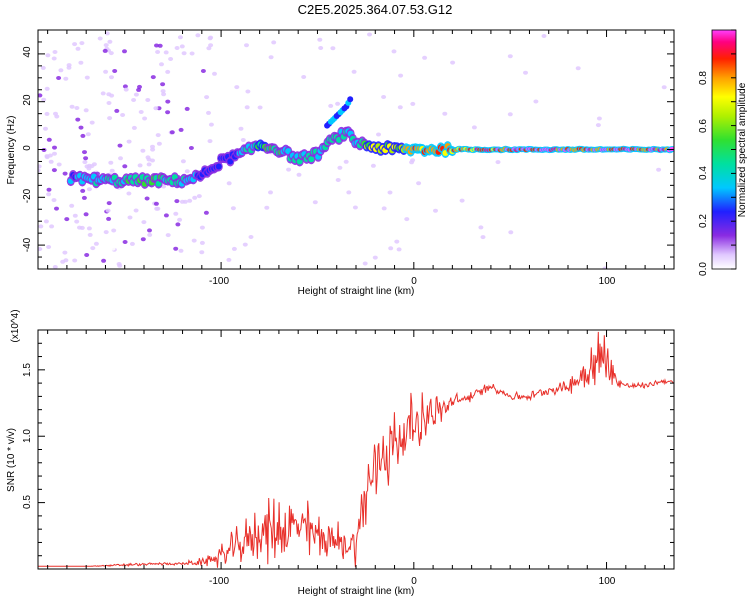 This screenshot has width=750, height=600. I want to click on colorbar-label: Normalized spectral amplitude, so click(742, 149).